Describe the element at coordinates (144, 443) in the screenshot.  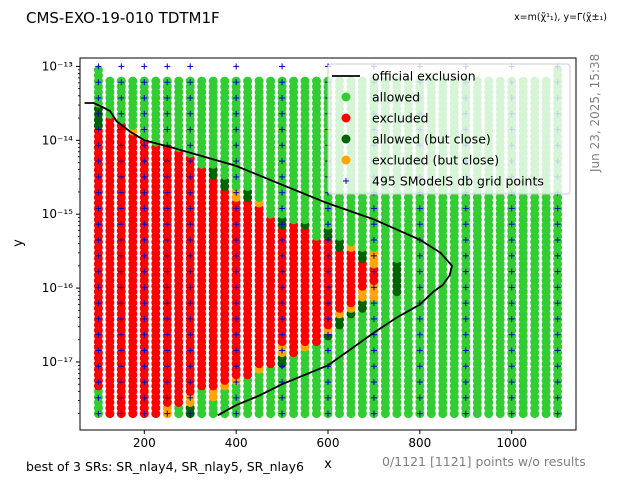
I see `x-tick-label: 200` at that location.